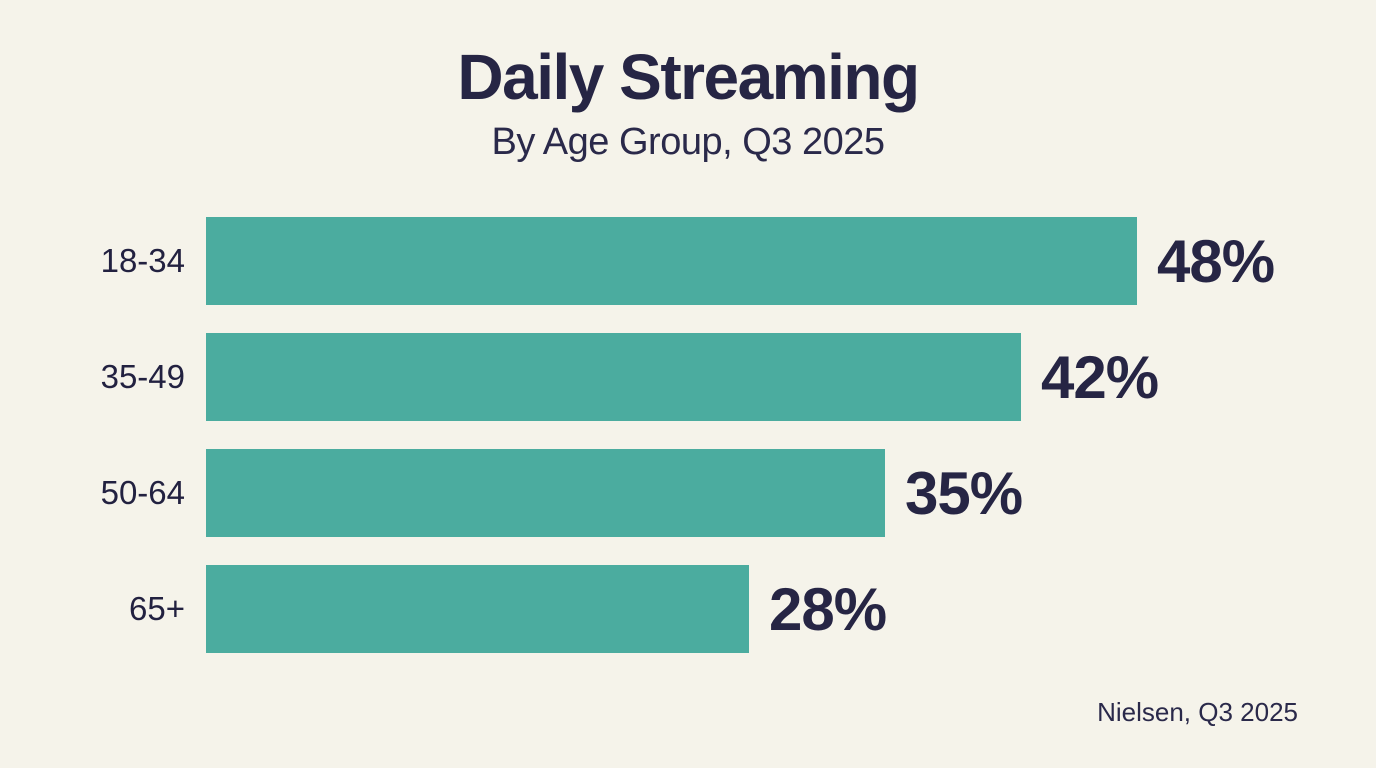  I want to click on bar-row: 18-34 48%, so click(688, 261).